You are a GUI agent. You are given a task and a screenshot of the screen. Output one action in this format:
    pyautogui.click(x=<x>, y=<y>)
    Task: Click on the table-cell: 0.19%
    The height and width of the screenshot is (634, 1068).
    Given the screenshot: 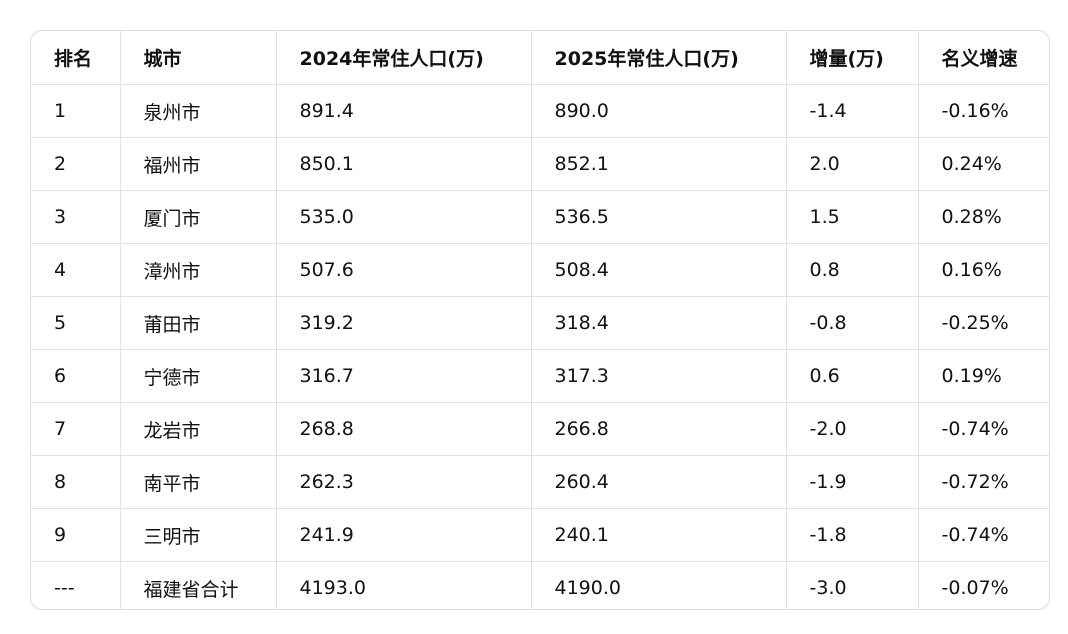 What is the action you would take?
    pyautogui.click(x=983, y=376)
    